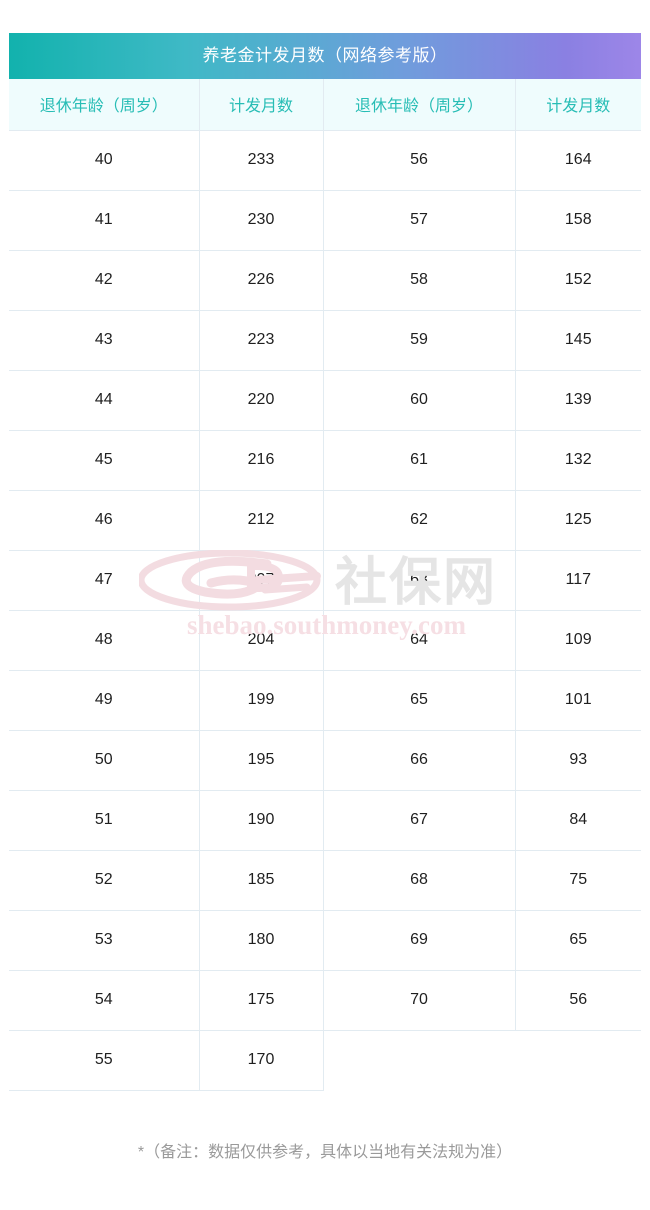 This screenshot has width=650, height=1210. I want to click on cell-months-left: 190, so click(261, 820).